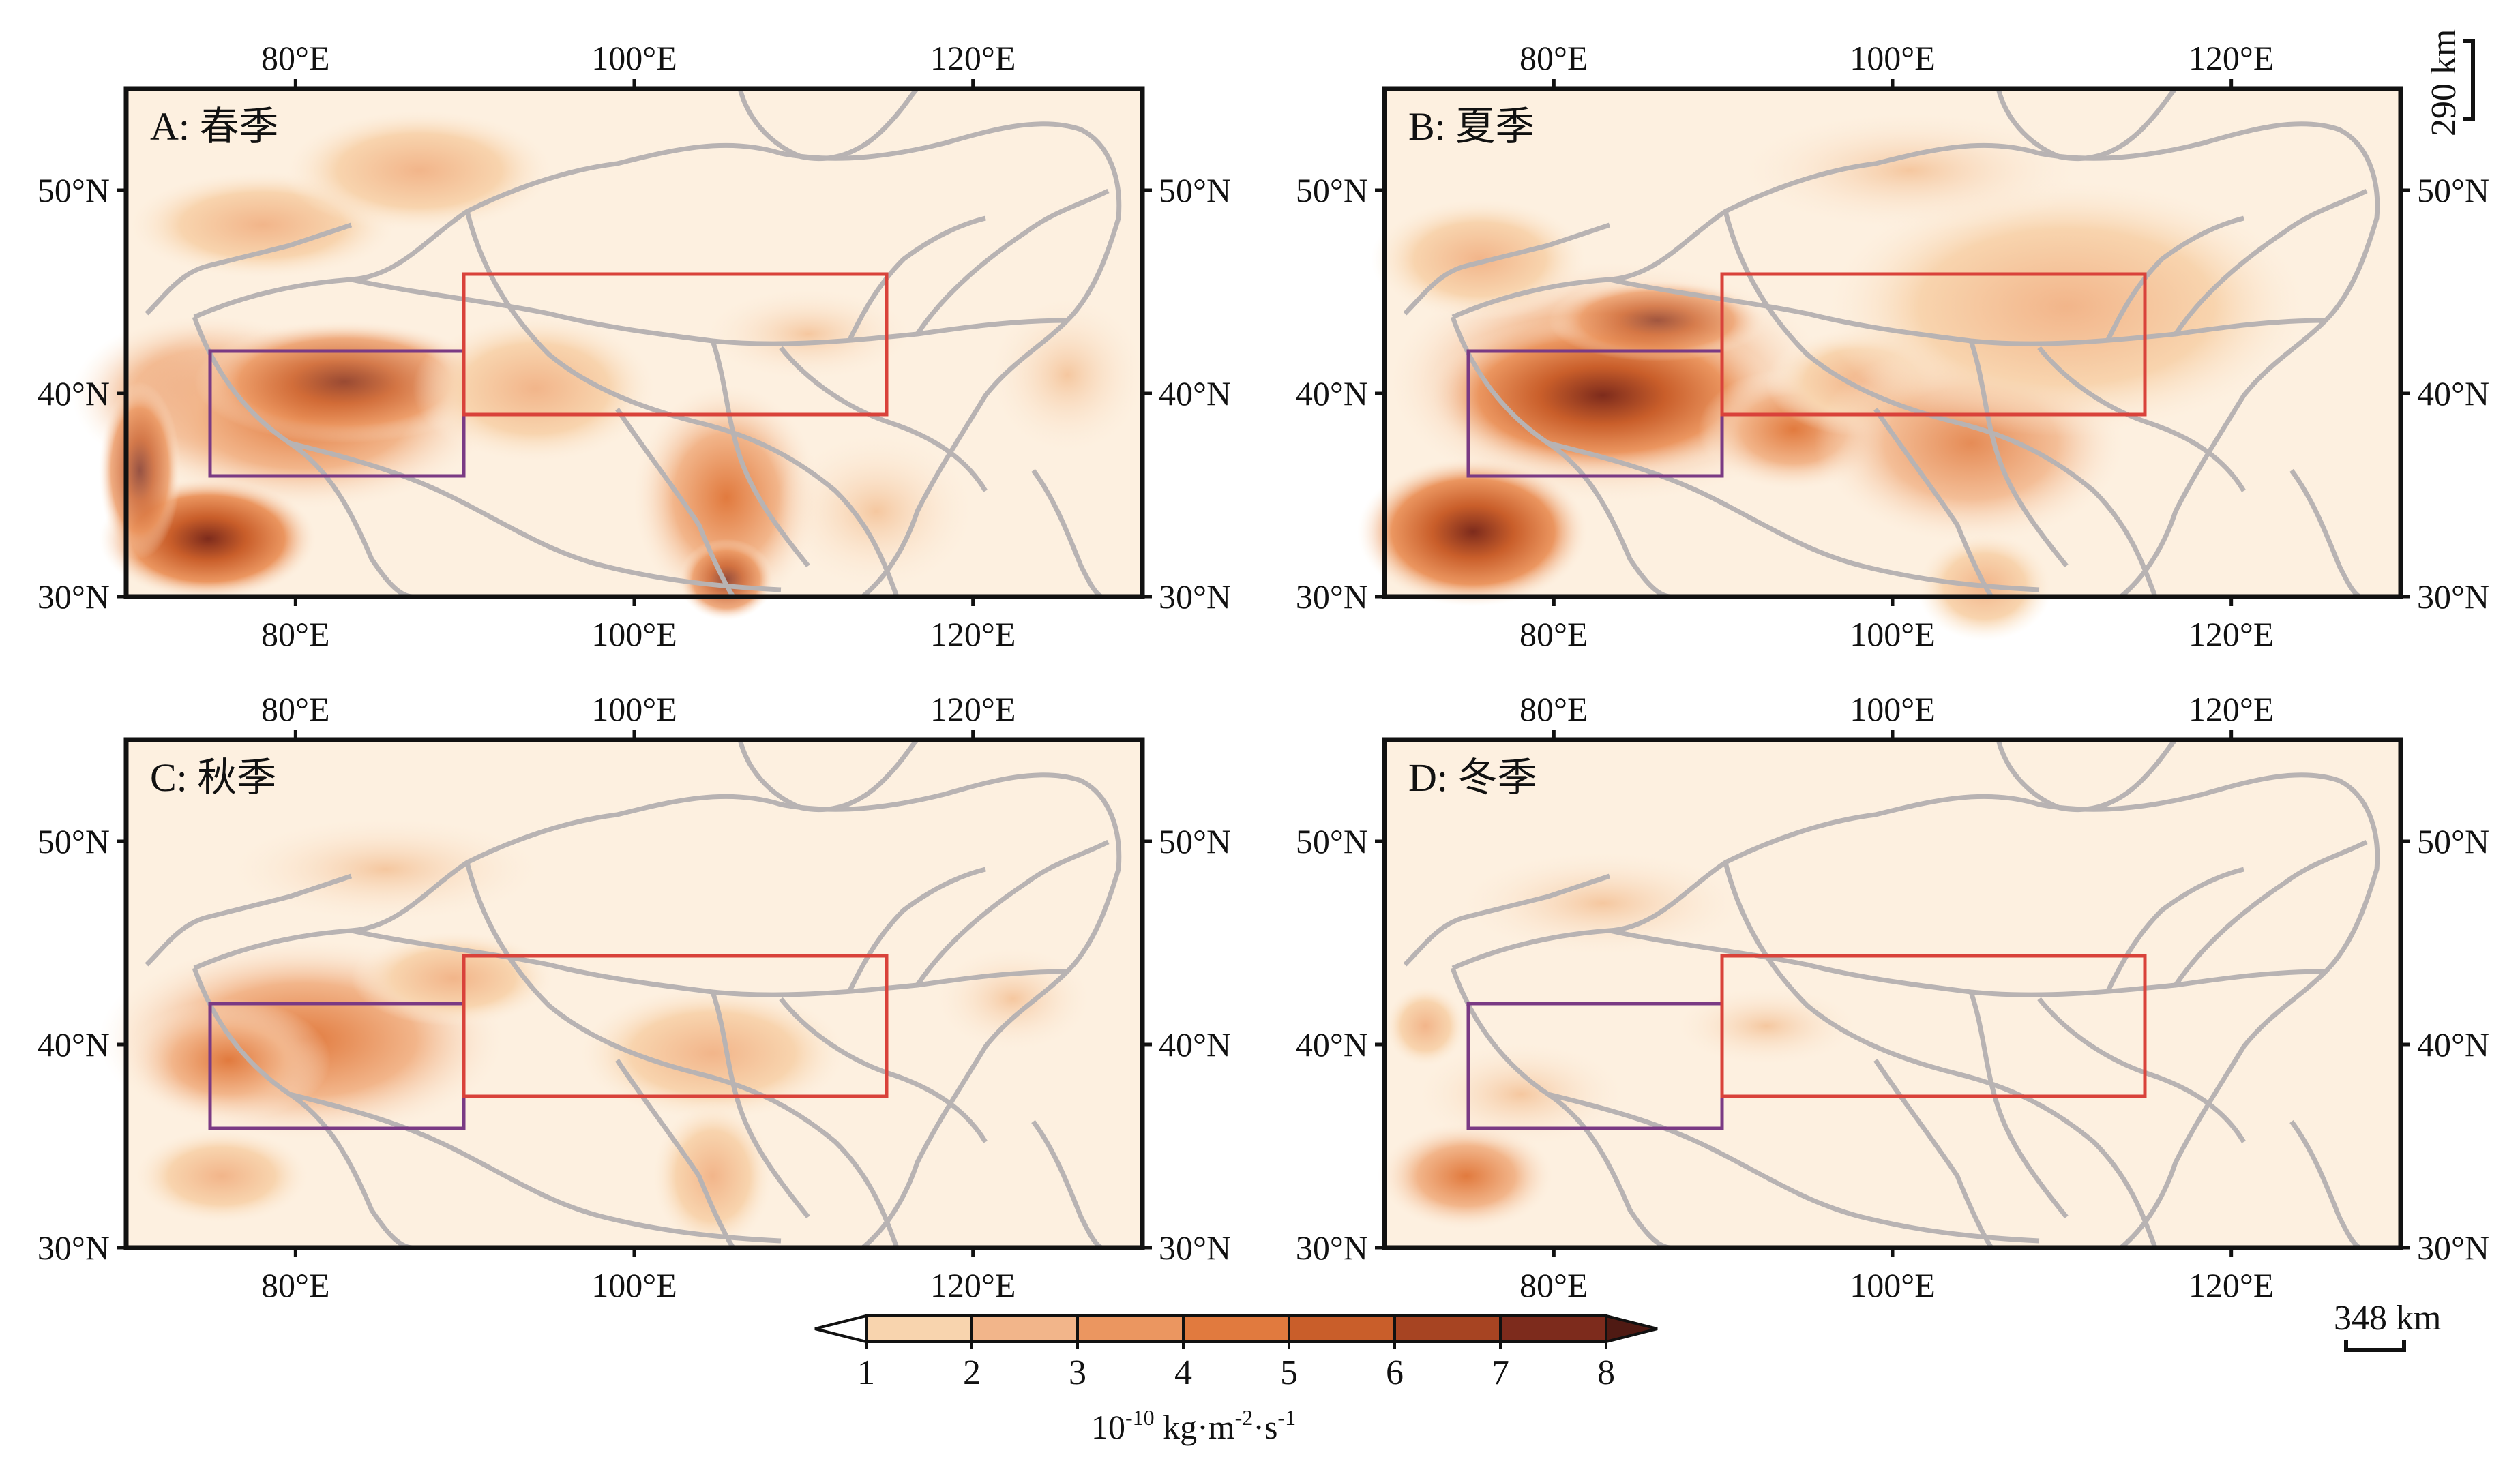 This screenshot has height=1459, width=2520. What do you see at coordinates (1183, 1372) in the screenshot?
I see `colorbar-tick-label: 4` at bounding box center [1183, 1372].